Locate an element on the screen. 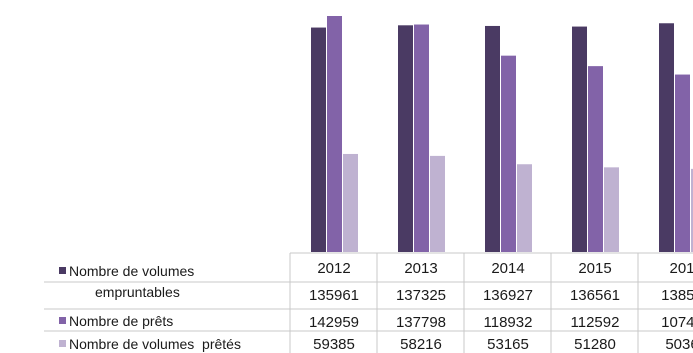 The image size is (693, 353). data-value-cell: 136927 is located at coordinates (508, 295).